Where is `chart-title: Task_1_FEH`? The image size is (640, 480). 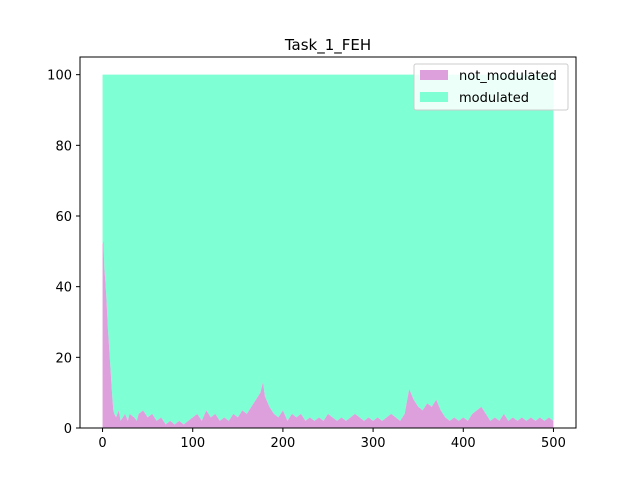
chart-title: Task_1_FEH is located at coordinates (327, 45).